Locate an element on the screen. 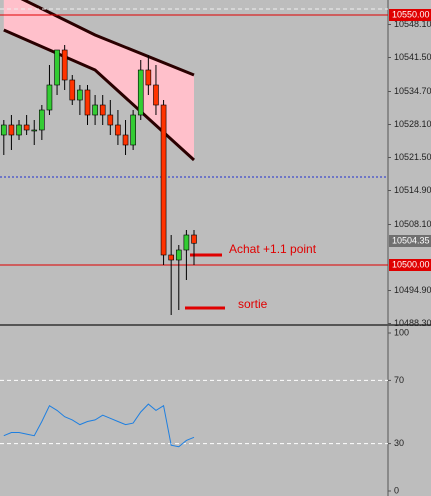  y-tick-label: 10488.30 is located at coordinates (412, 323).